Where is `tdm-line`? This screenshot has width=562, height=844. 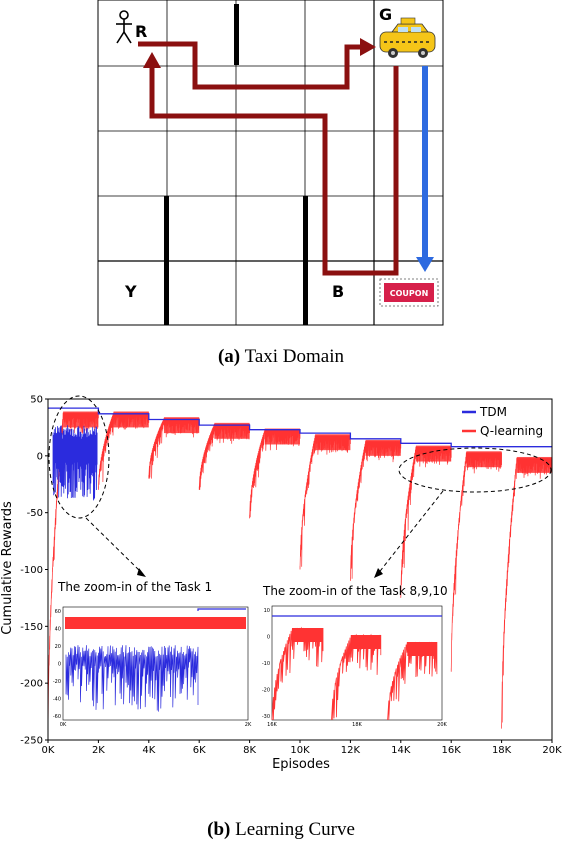
tdm-line is located at coordinates (300, 427).